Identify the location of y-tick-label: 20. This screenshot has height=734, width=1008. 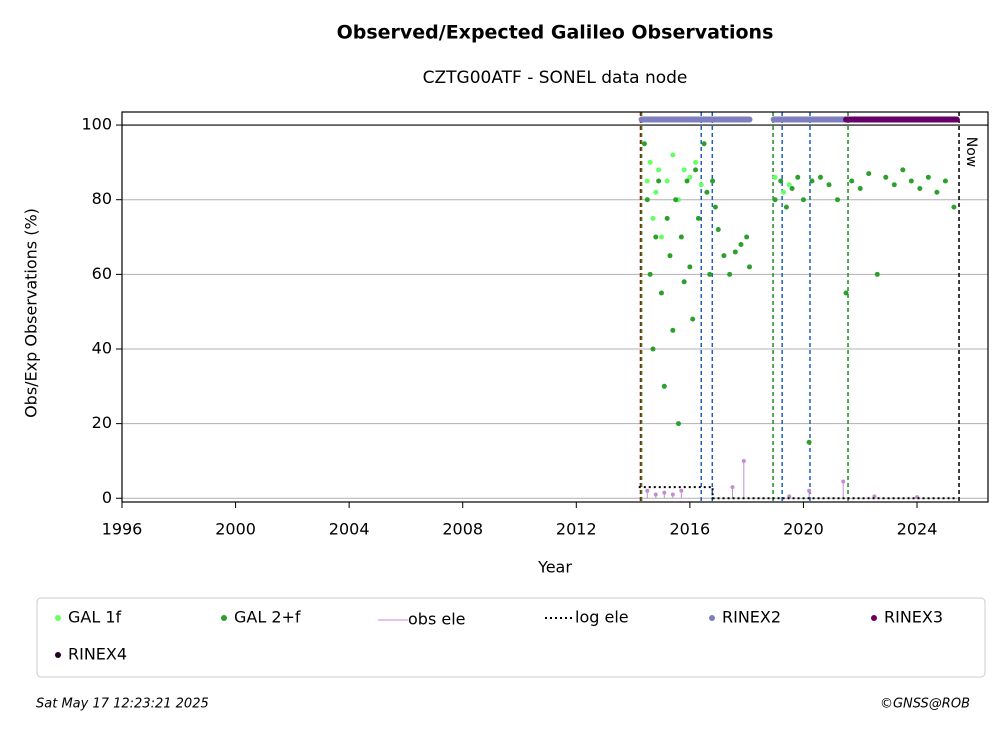
(102, 422).